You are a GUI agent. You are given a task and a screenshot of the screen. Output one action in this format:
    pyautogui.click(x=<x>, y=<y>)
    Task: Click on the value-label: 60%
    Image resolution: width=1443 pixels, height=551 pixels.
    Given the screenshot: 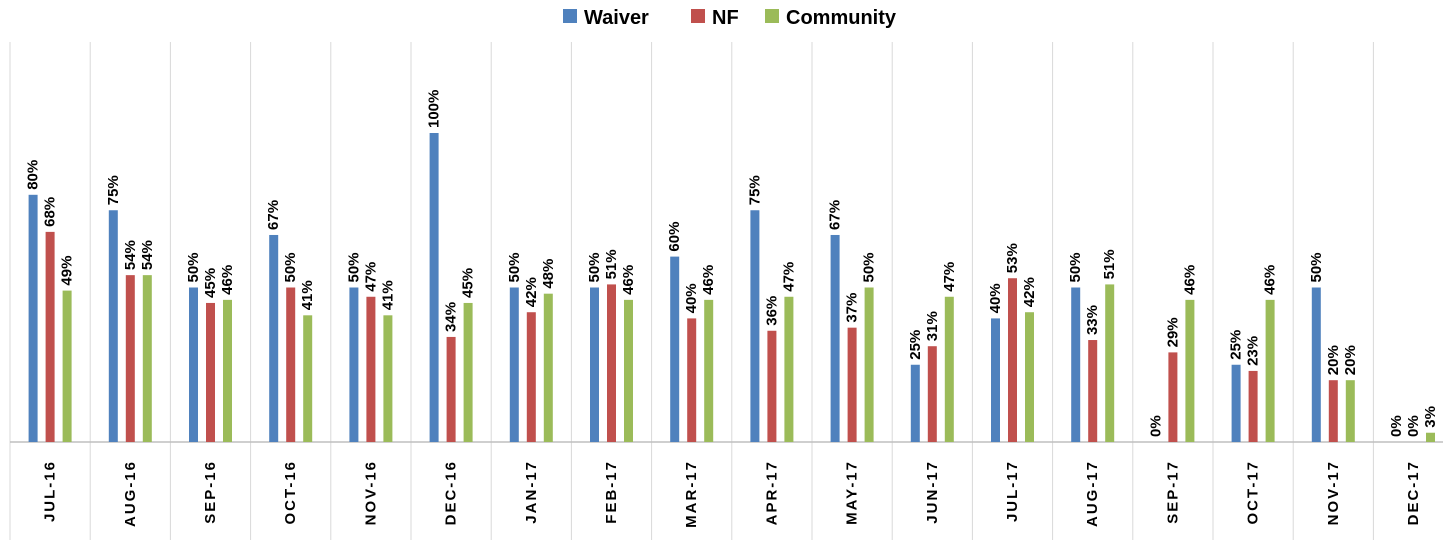 What is the action you would take?
    pyautogui.click(x=674, y=237)
    